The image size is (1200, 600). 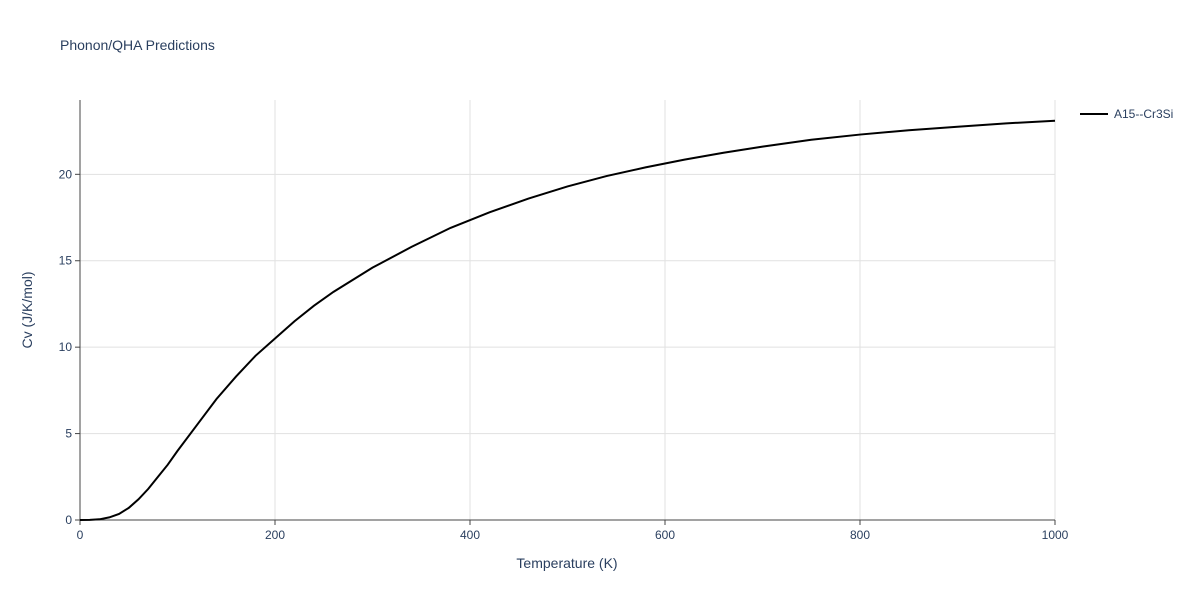 I want to click on x-axis-title: Temperature (K), so click(x=566, y=563).